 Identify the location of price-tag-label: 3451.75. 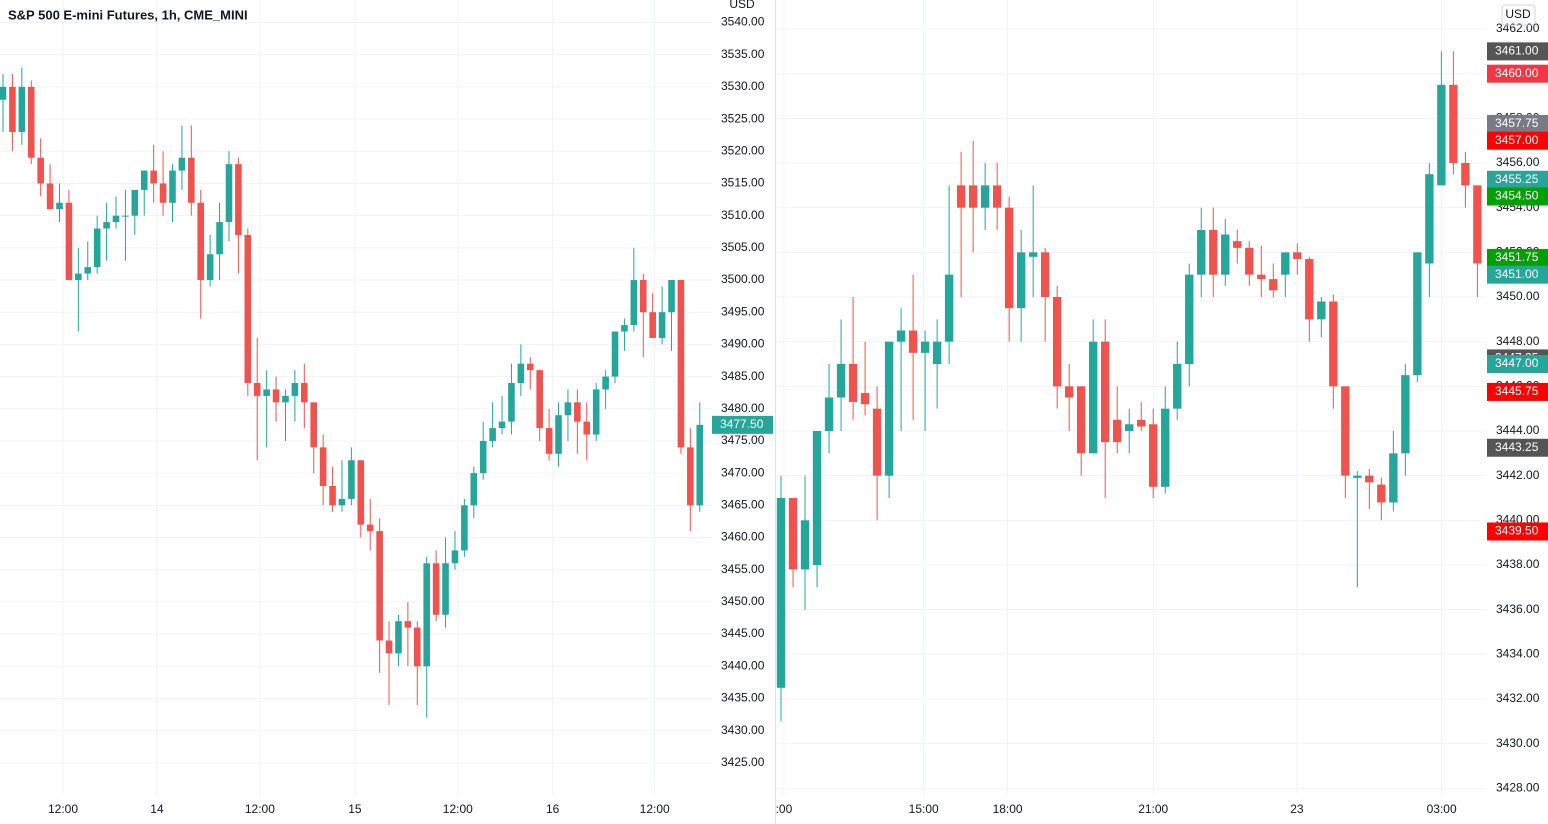
(1517, 257).